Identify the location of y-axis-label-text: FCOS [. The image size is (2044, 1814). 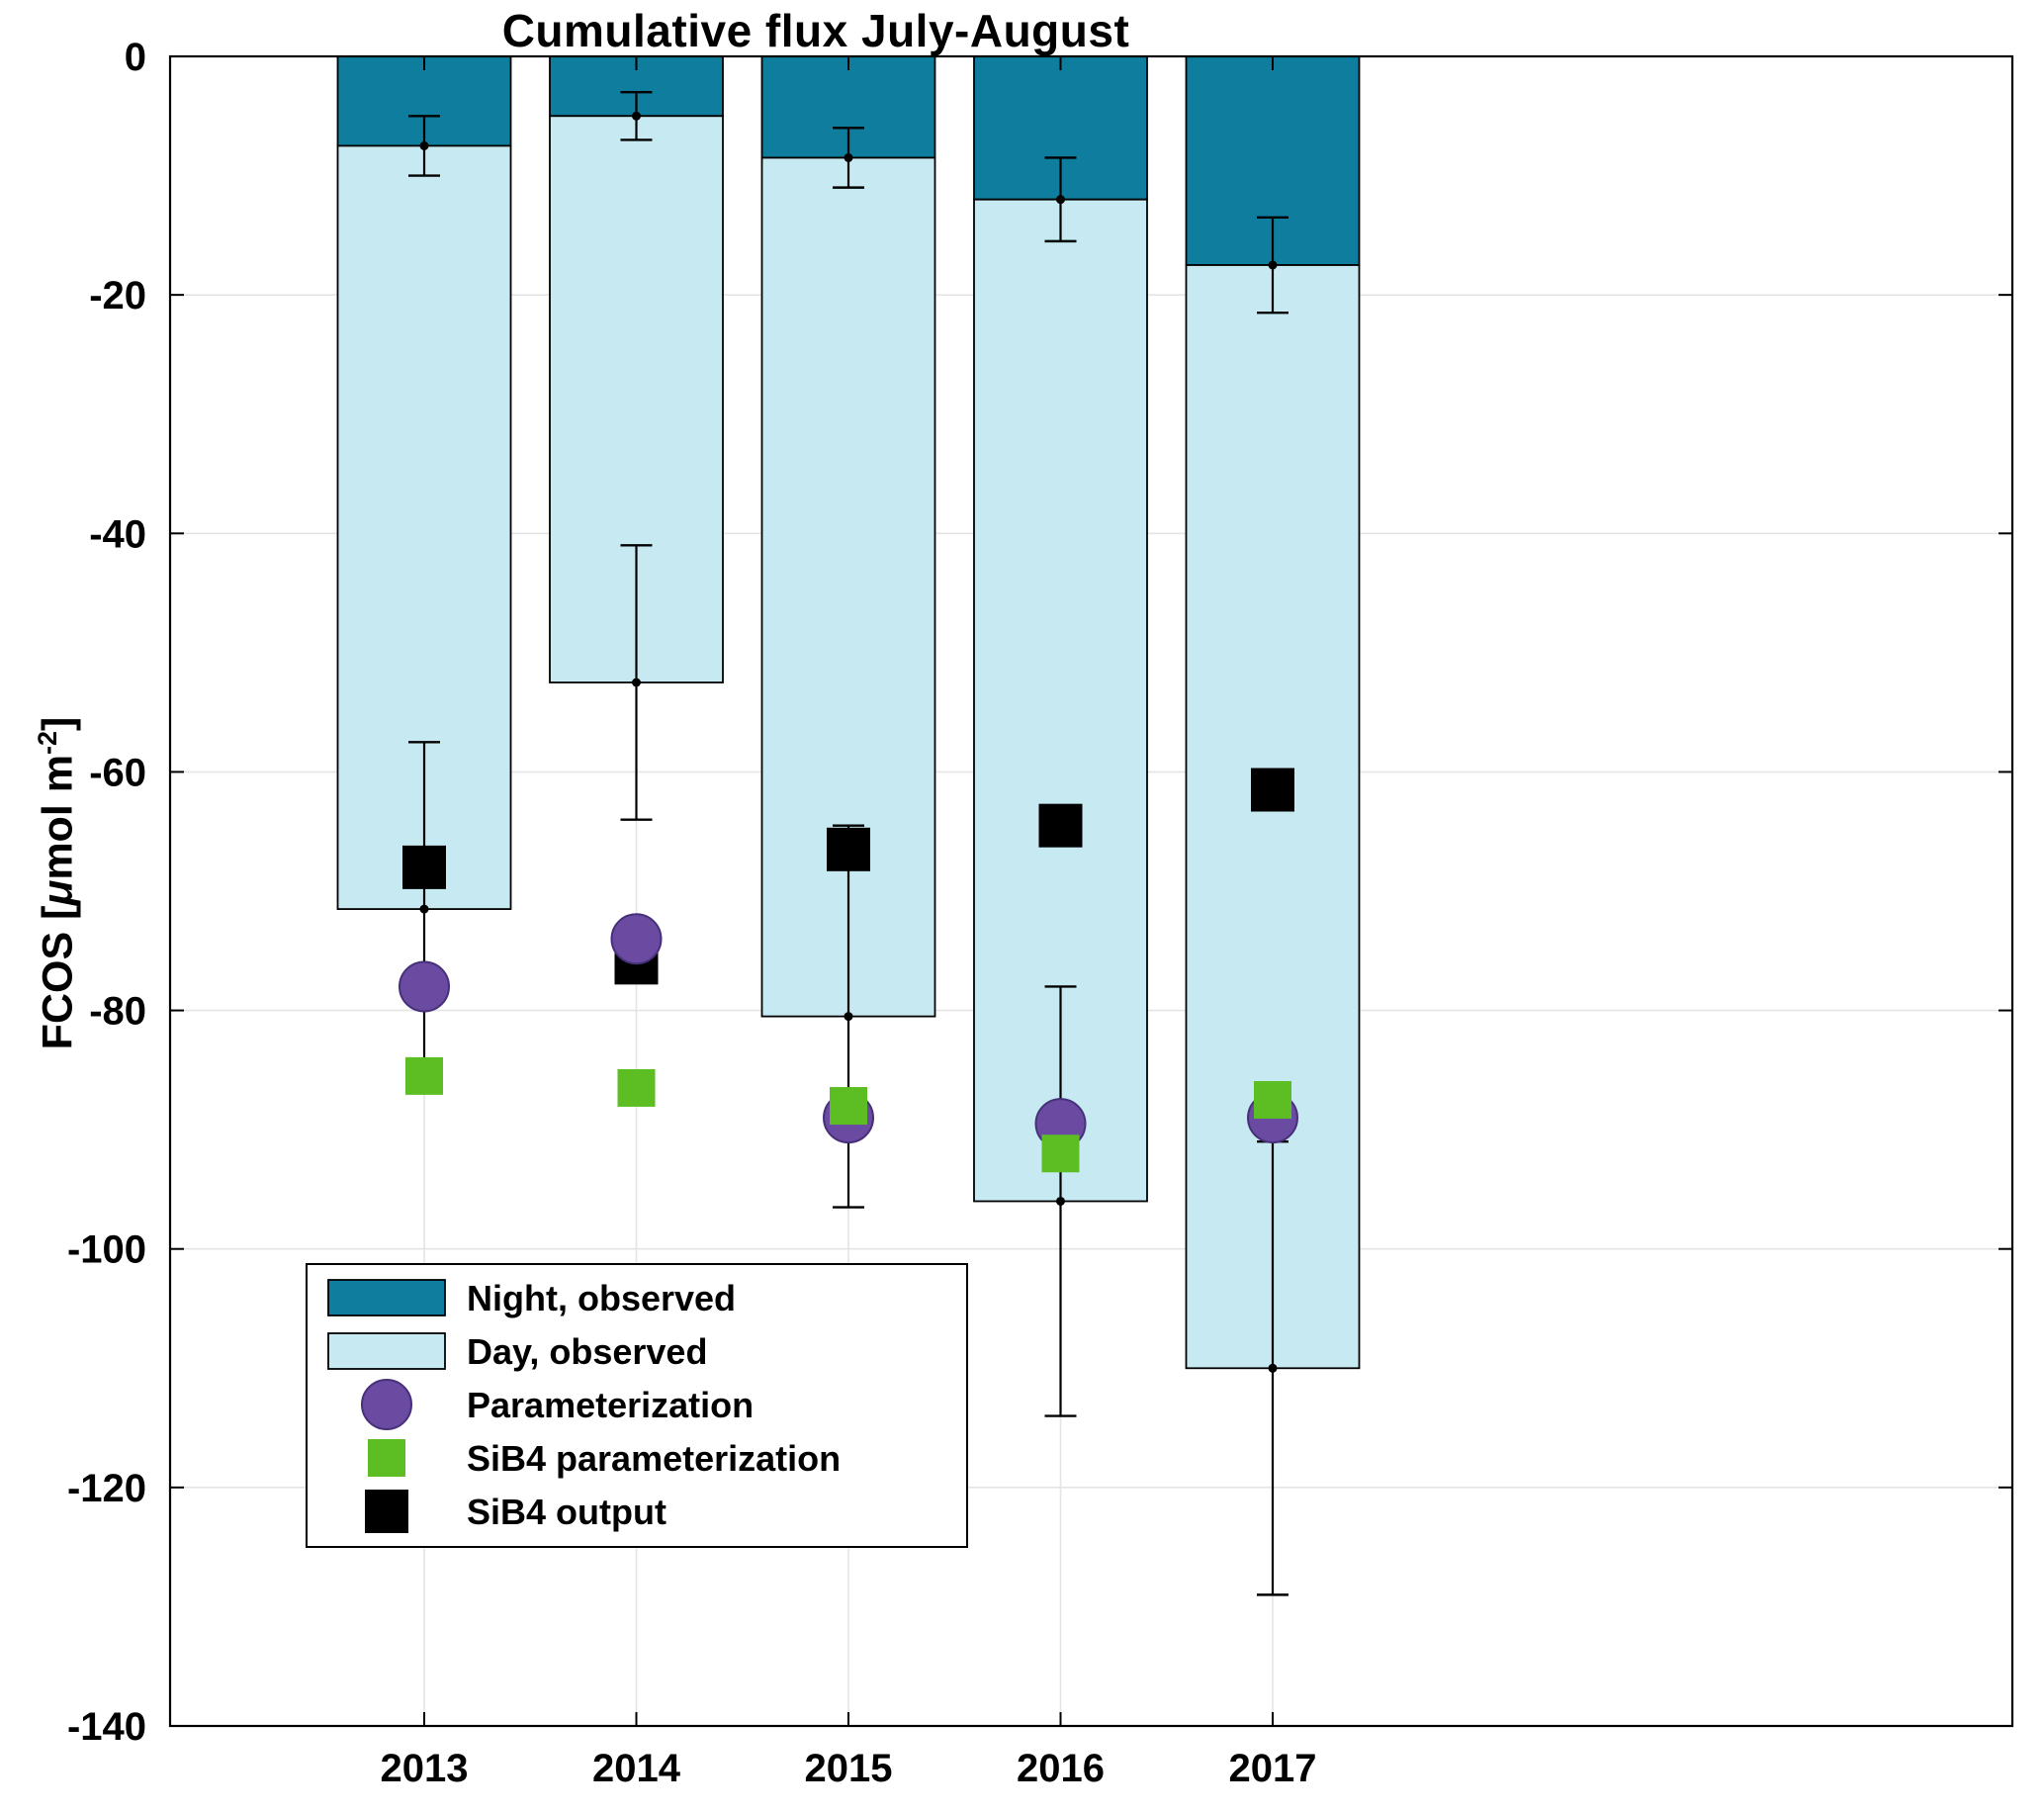
(58, 977).